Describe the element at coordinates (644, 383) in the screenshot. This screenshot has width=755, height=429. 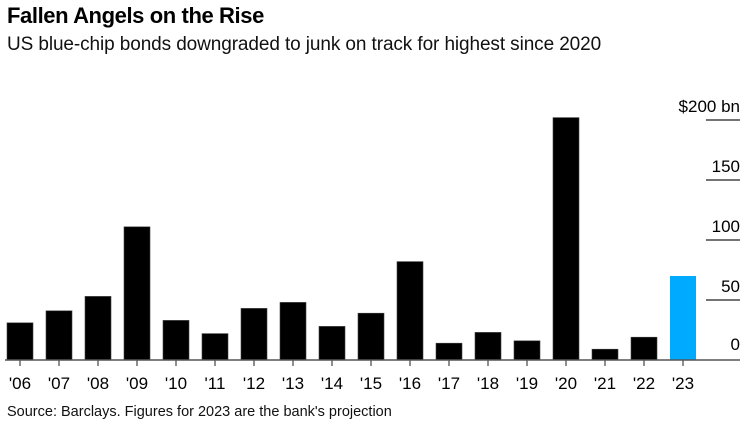
I see `x-tick-label: '22` at that location.